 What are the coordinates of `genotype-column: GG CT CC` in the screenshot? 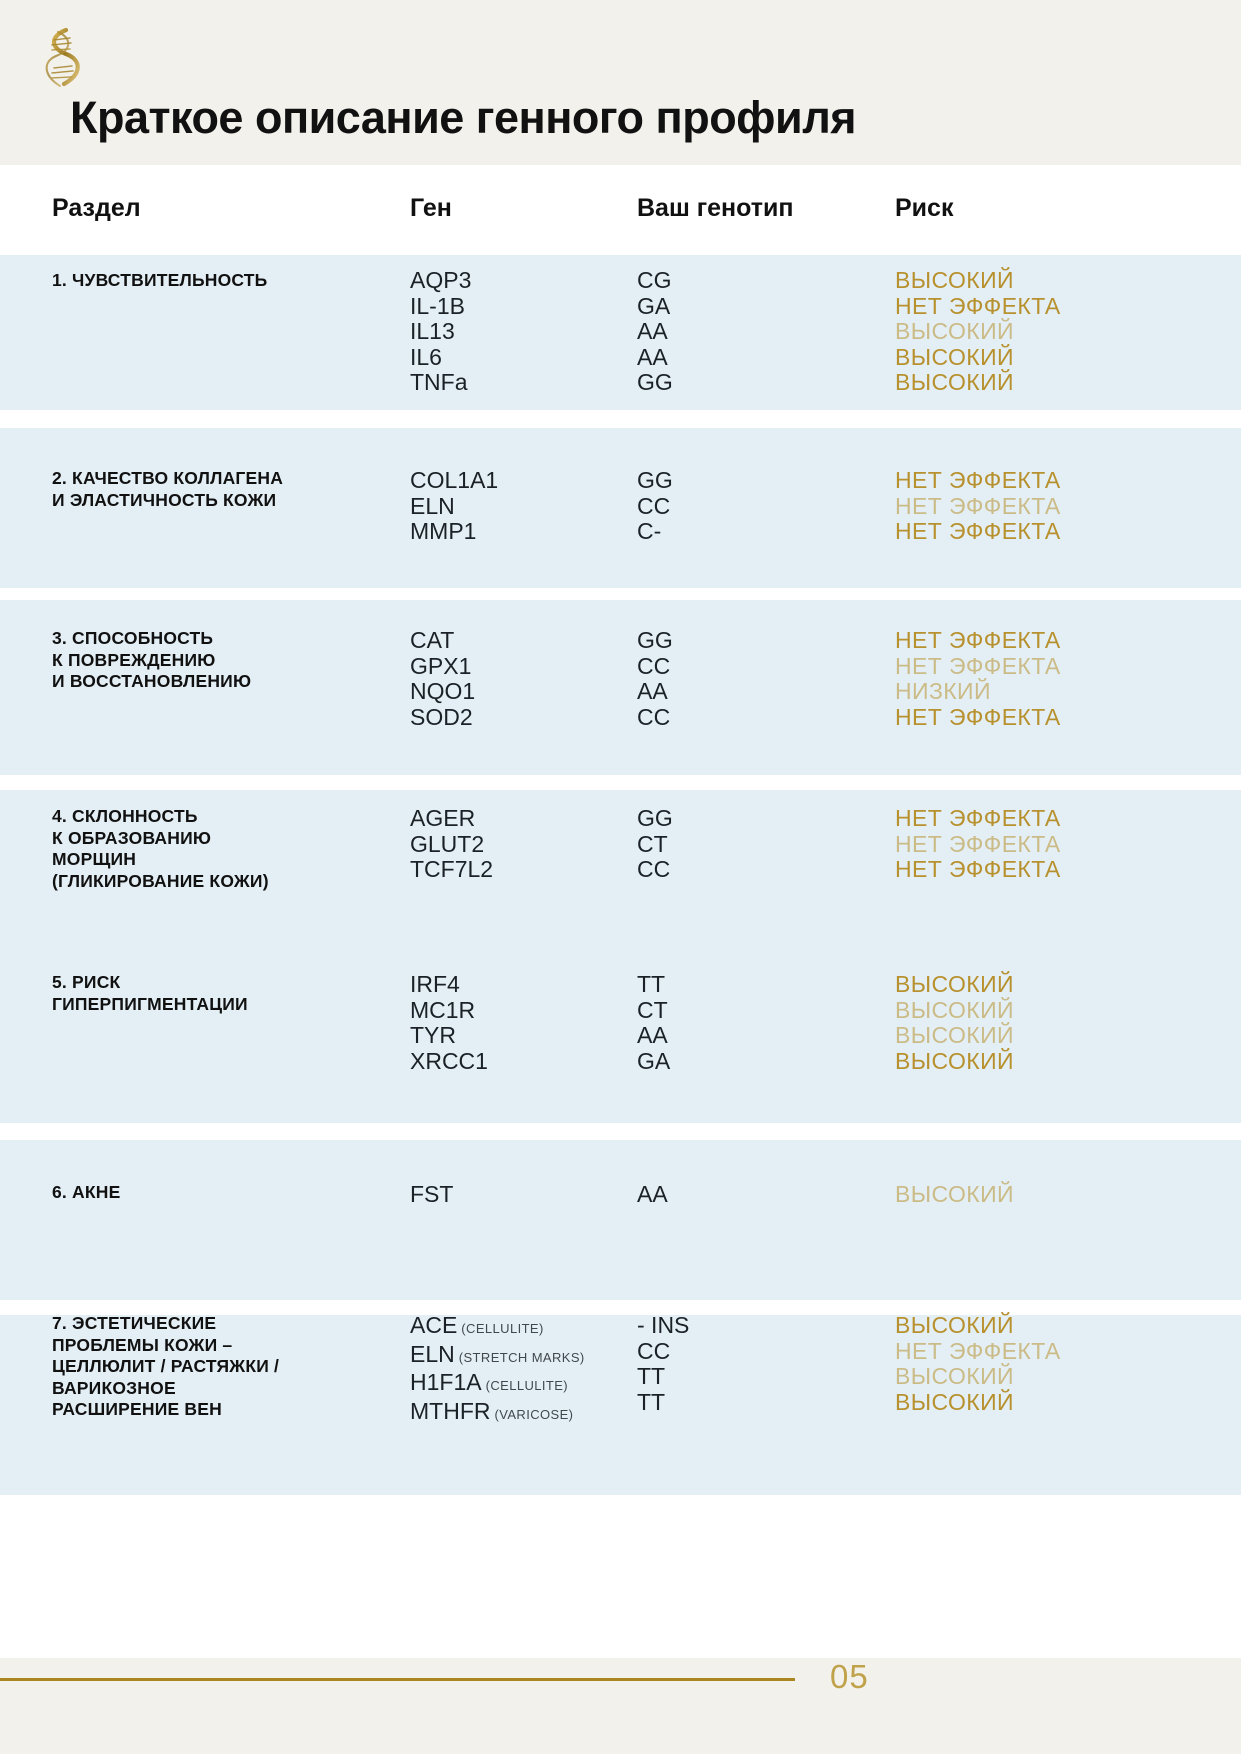 It's located at (655, 844).